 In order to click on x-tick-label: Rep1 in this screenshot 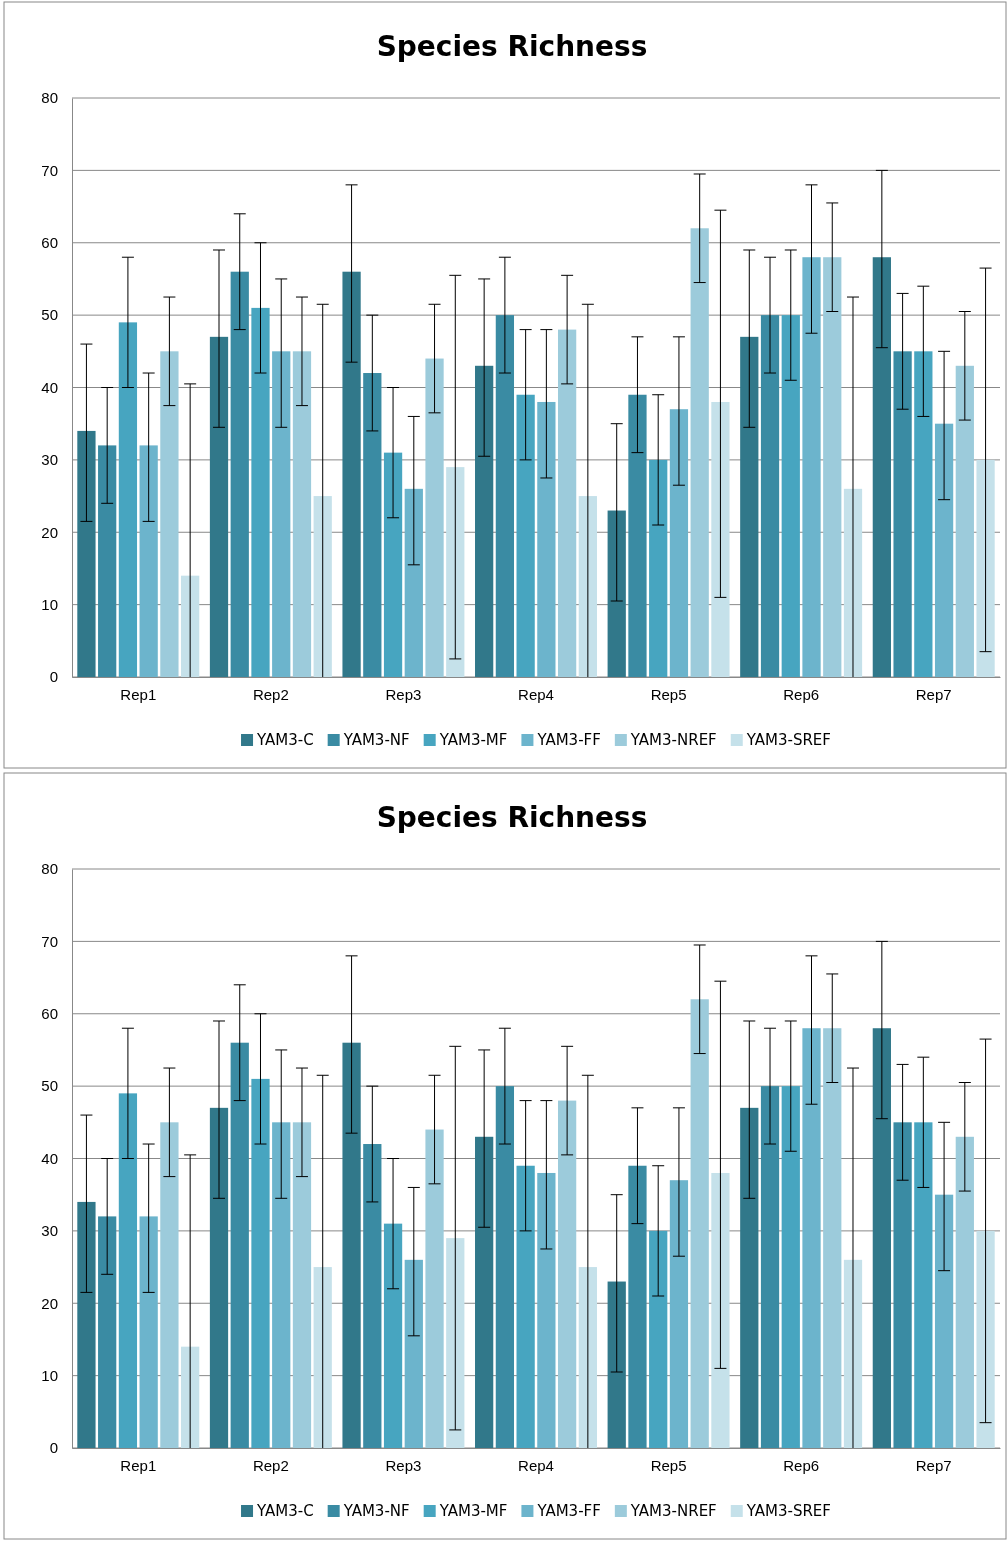, I will do `click(138, 1465)`.